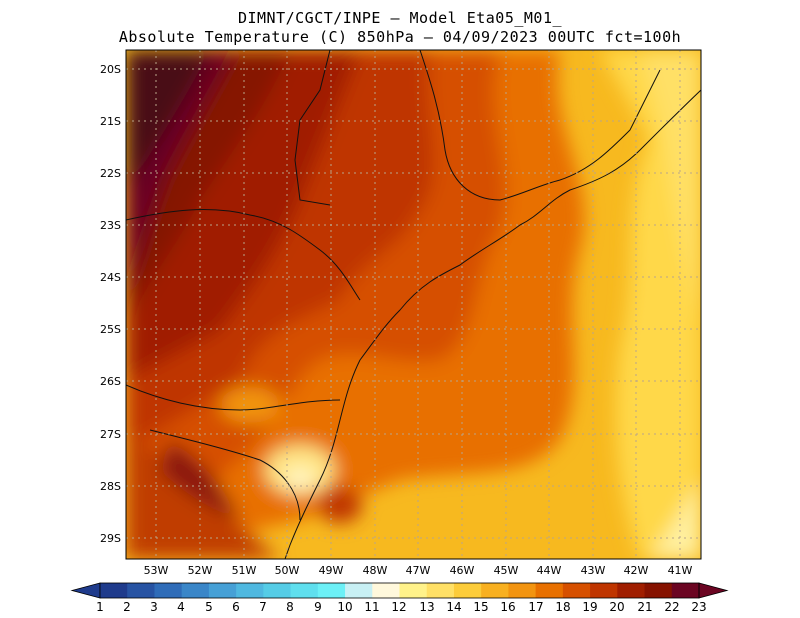  I want to click on lat-tick-label: 28S, so click(110, 486).